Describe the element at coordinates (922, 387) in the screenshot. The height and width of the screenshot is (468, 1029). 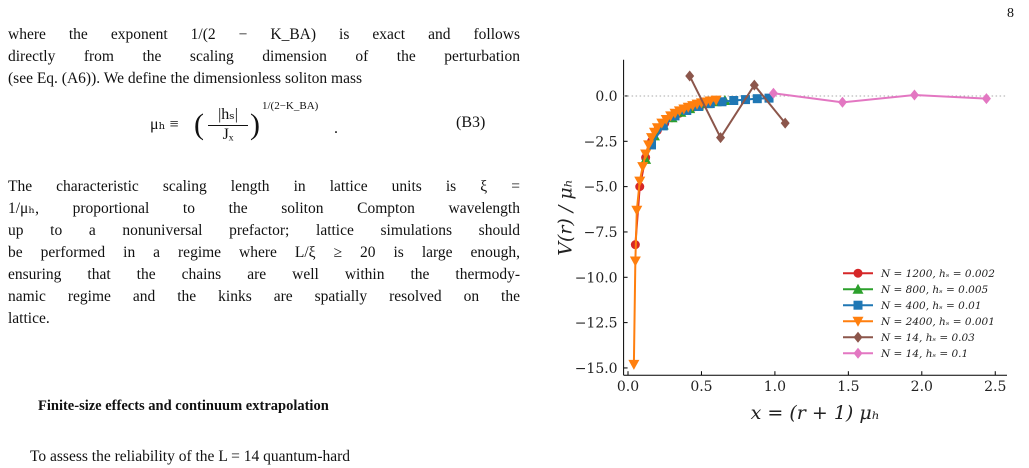
I see `x-tick-label: 2.0` at that location.